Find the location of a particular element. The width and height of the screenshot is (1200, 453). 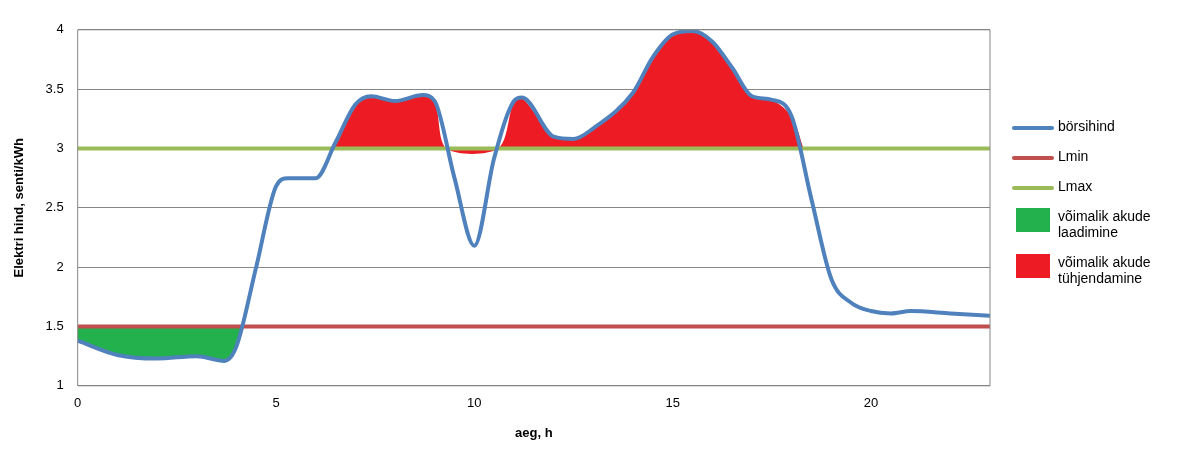

y-tick-label: 2 is located at coordinates (60, 266).